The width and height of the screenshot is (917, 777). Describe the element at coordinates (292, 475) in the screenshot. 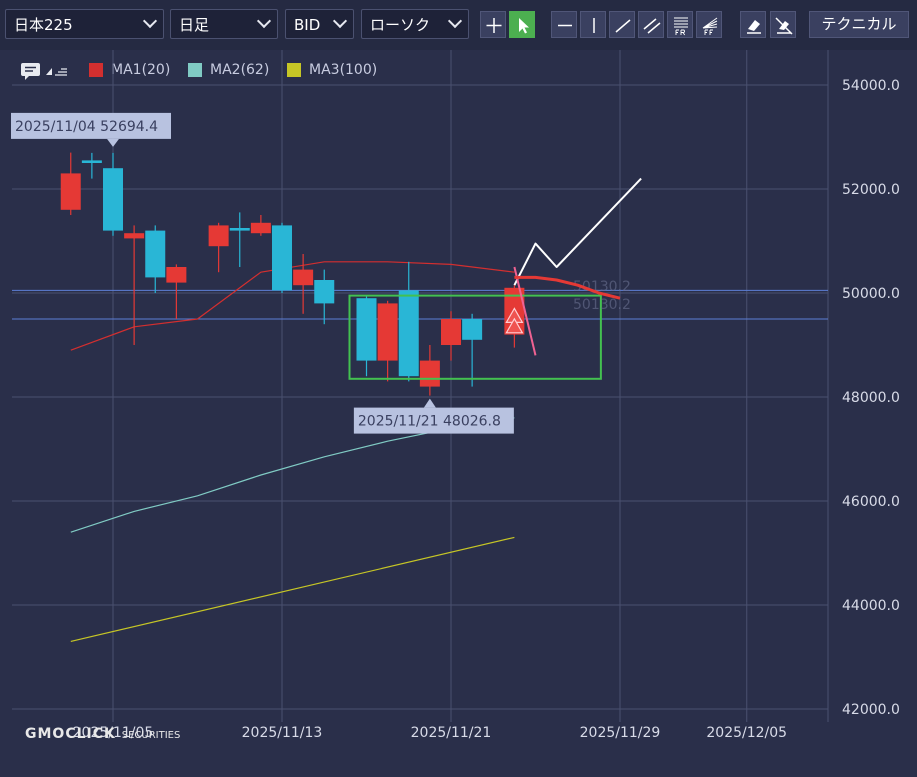

I see `ma2-line` at that location.